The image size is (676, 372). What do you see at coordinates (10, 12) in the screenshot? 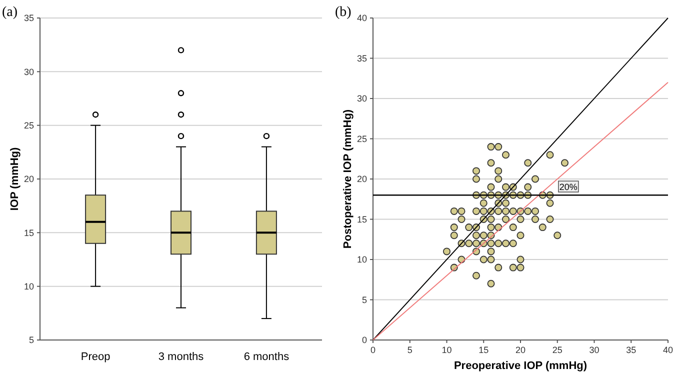
I see `chart-title: (a)` at bounding box center [10, 12].